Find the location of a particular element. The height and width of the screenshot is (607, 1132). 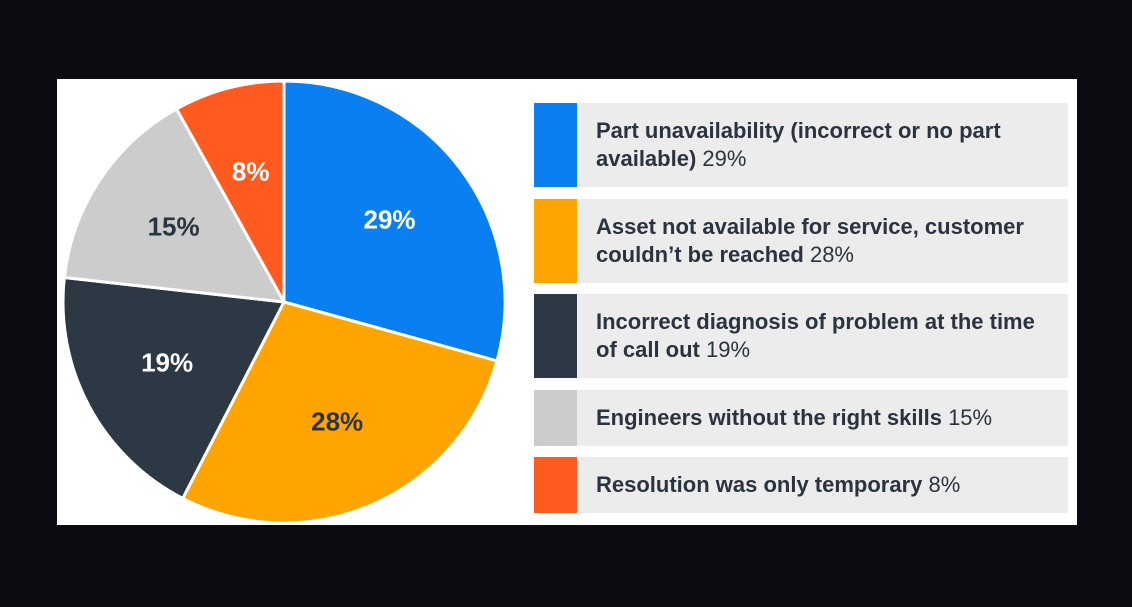

legend-item: Engineers without the right skills 15% is located at coordinates (801, 417).